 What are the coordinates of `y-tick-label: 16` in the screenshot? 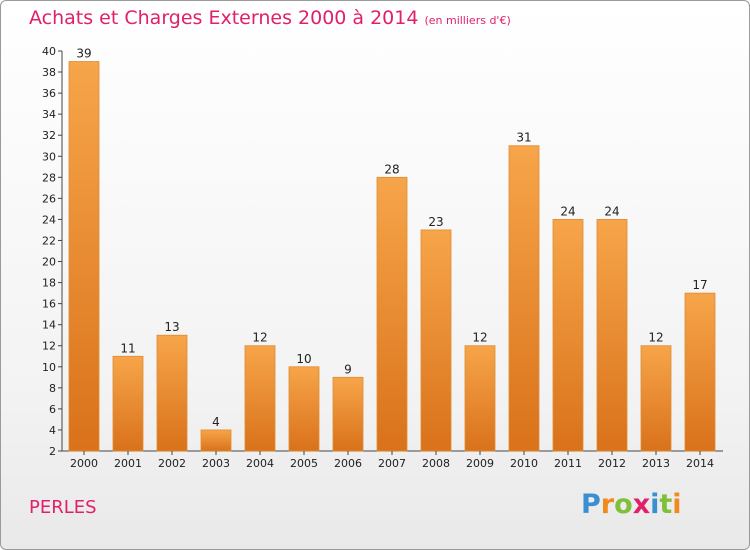 It's located at (49, 304).